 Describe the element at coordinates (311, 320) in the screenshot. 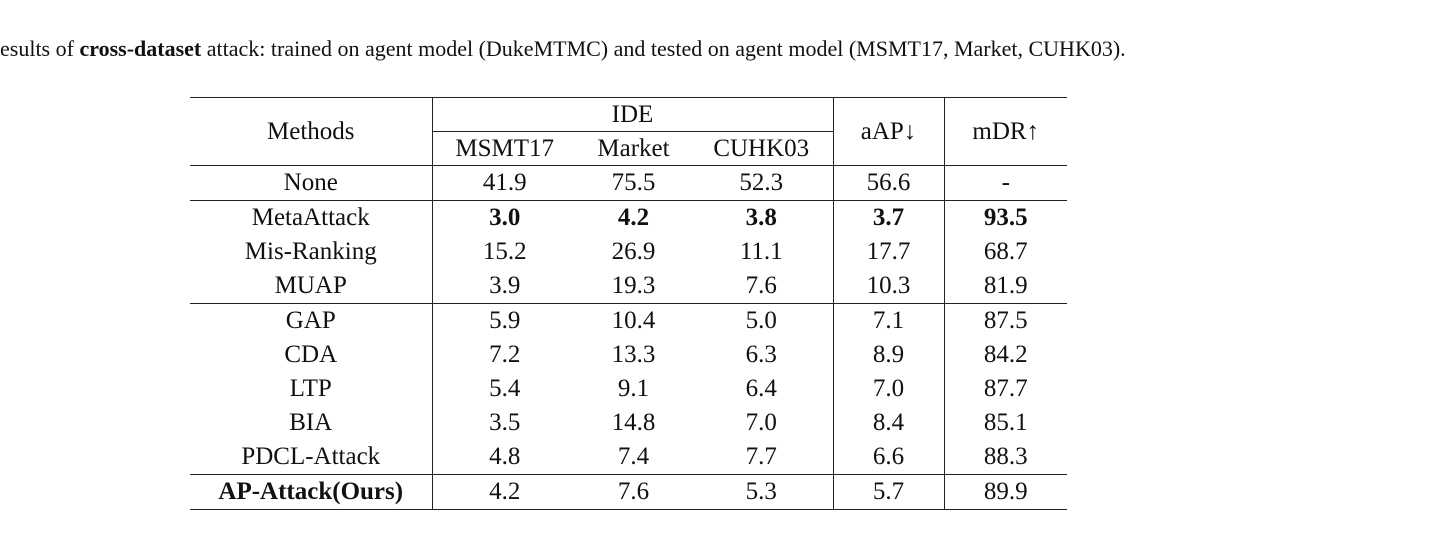

I see `method-name: GAP` at that location.